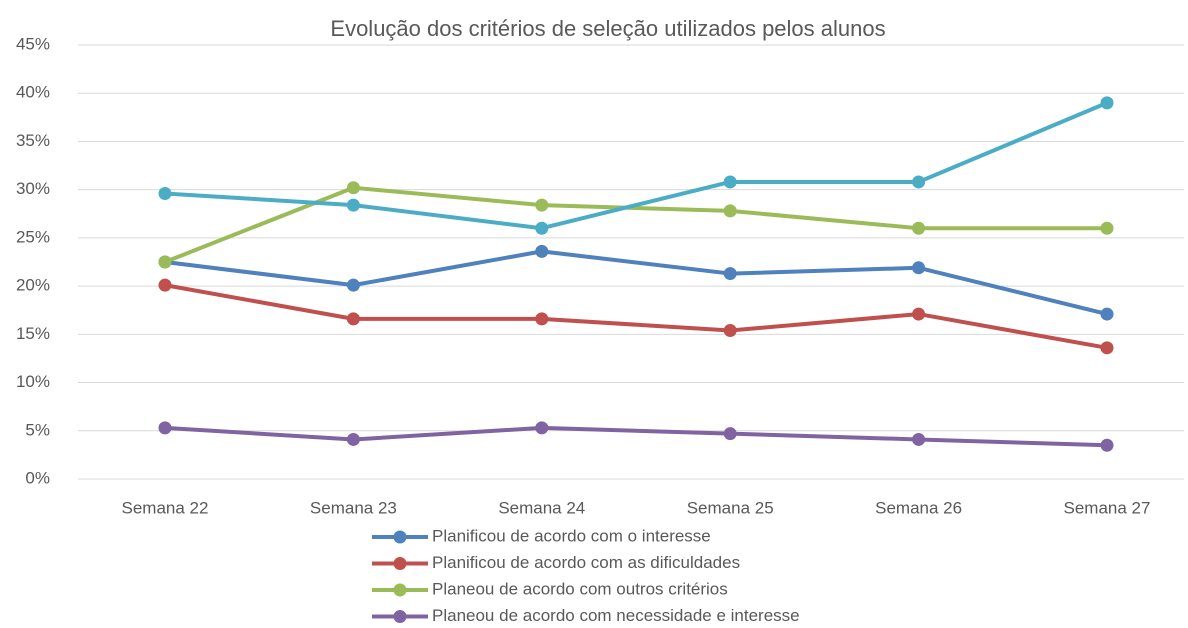 The image size is (1188, 628). What do you see at coordinates (33, 236) in the screenshot?
I see `y-tick-label: 25%` at bounding box center [33, 236].